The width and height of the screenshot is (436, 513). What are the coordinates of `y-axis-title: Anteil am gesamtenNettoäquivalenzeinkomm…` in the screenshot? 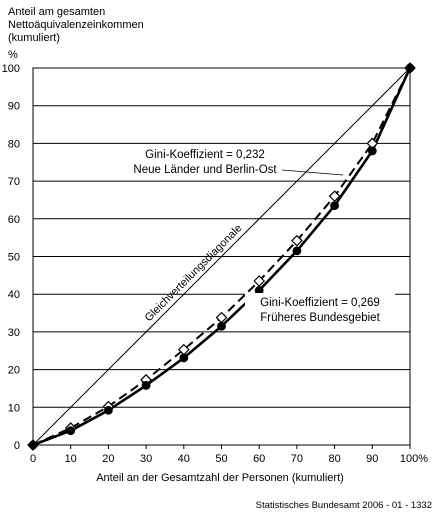 It's located at (76, 25).